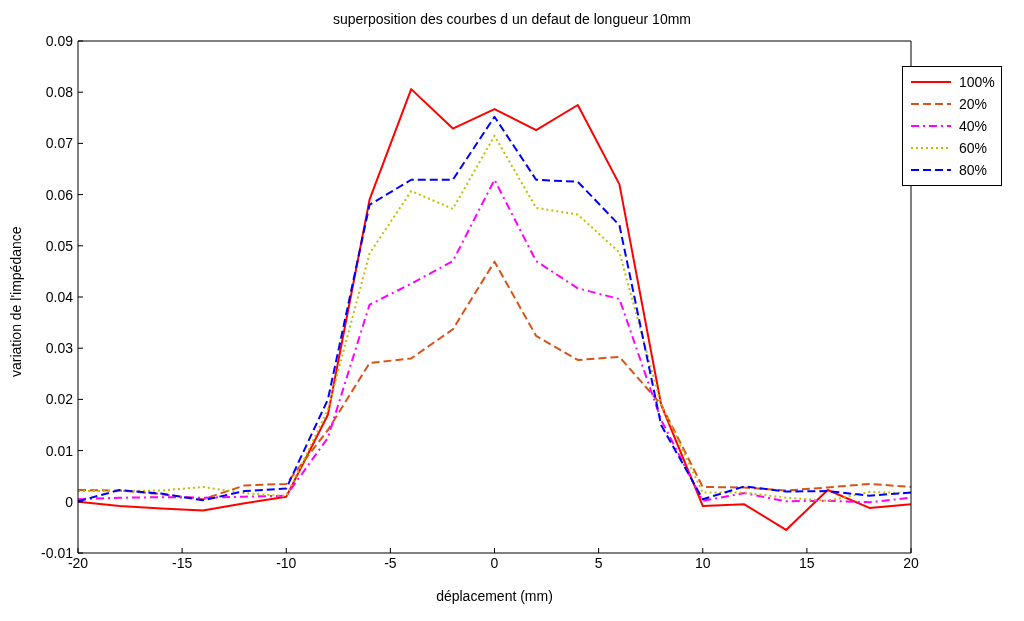  Describe the element at coordinates (69, 501) in the screenshot. I see `y-tick-label: 0` at that location.